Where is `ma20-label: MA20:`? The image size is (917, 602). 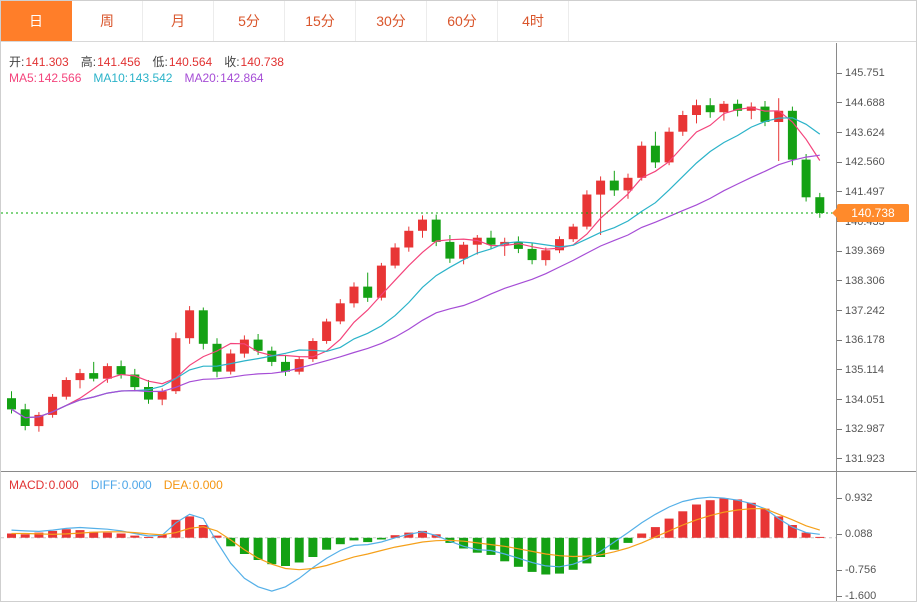
ma20-label: MA20: is located at coordinates (202, 78).